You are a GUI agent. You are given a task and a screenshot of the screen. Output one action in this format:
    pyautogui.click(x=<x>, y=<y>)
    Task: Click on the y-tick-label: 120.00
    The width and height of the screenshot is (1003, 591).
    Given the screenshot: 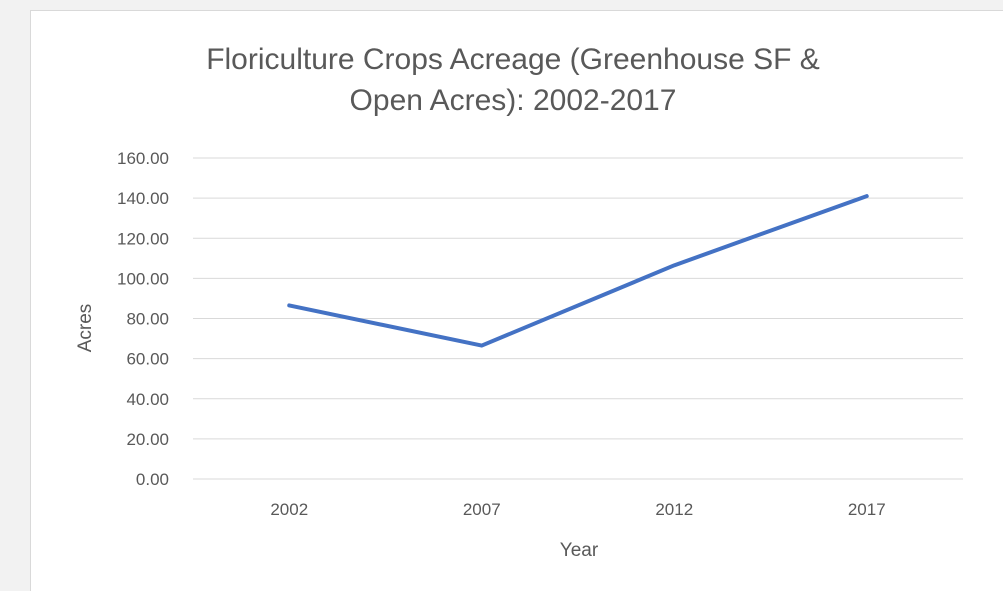 What is the action you would take?
    pyautogui.click(x=143, y=238)
    